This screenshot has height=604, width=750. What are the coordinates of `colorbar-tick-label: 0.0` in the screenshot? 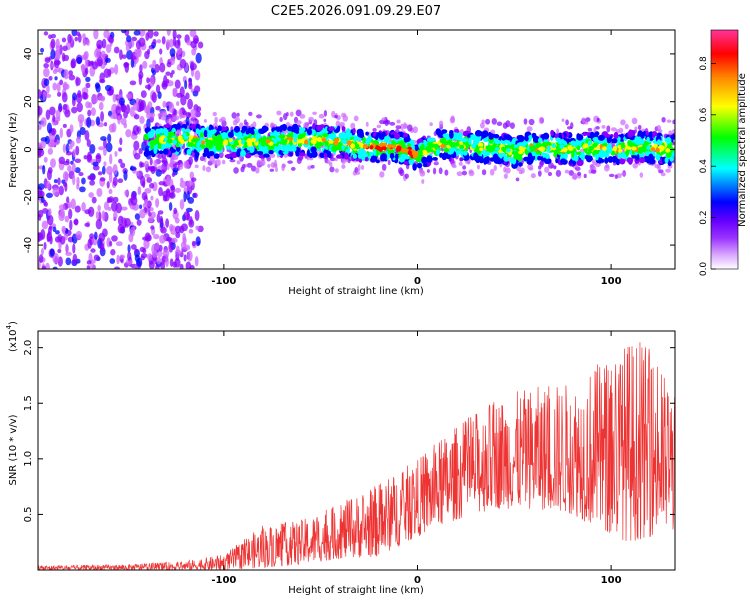 It's located at (704, 269).